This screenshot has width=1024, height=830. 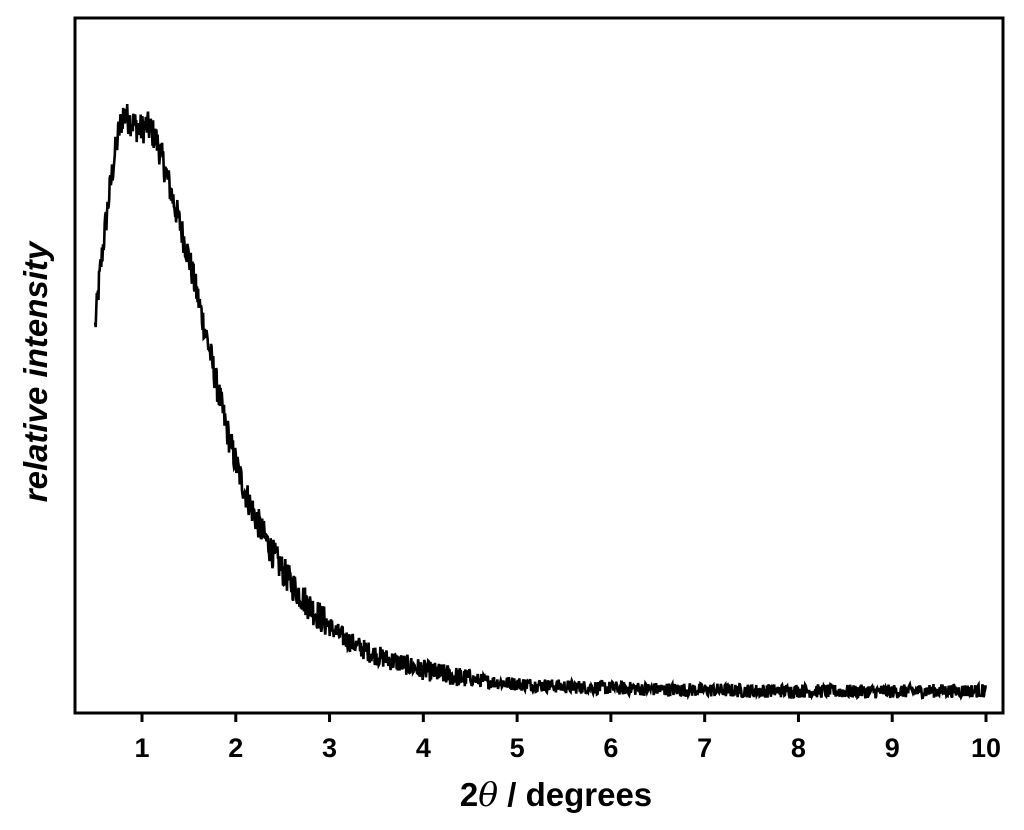 I want to click on x-tick-label-5: 5, so click(x=517, y=748).